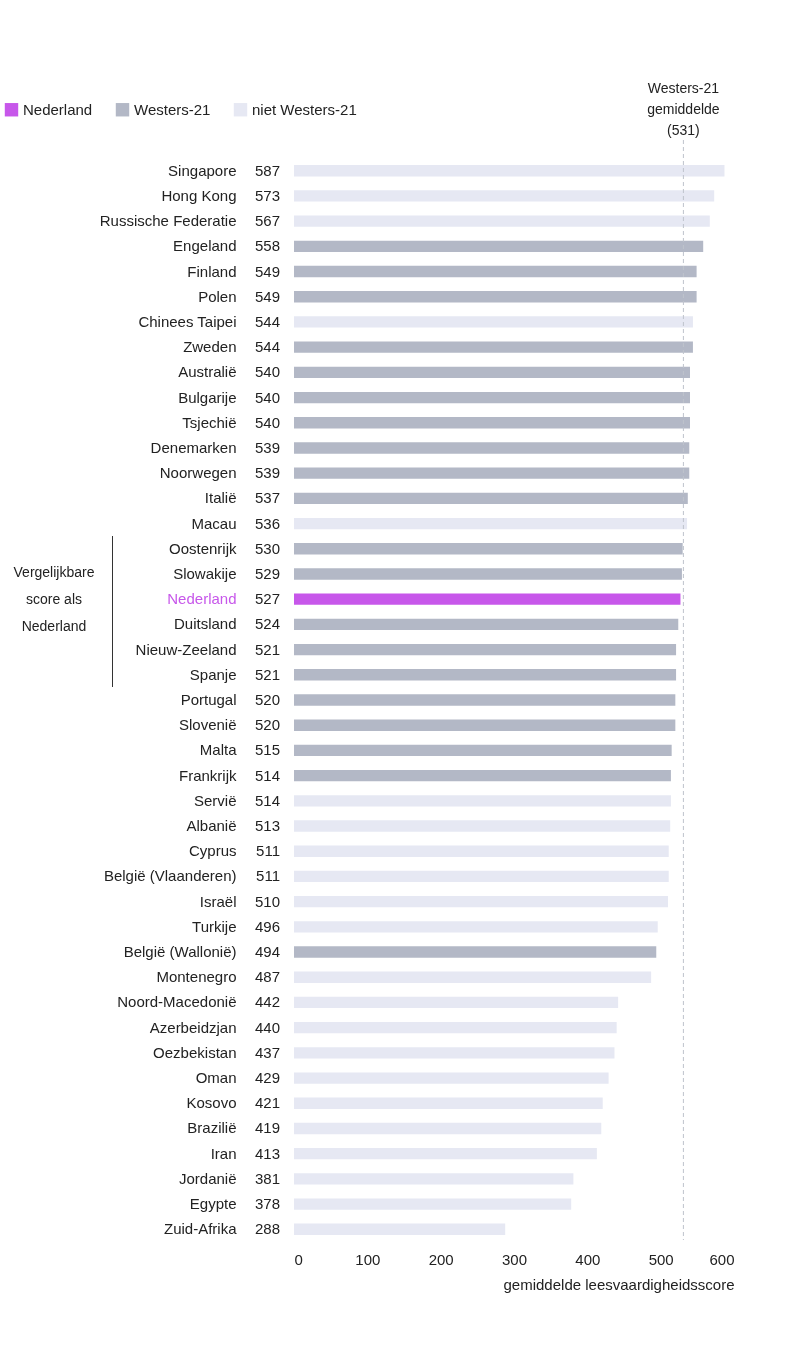 This screenshot has height=1352, width=809. What do you see at coordinates (267, 170) in the screenshot?
I see `data-label: 587` at bounding box center [267, 170].